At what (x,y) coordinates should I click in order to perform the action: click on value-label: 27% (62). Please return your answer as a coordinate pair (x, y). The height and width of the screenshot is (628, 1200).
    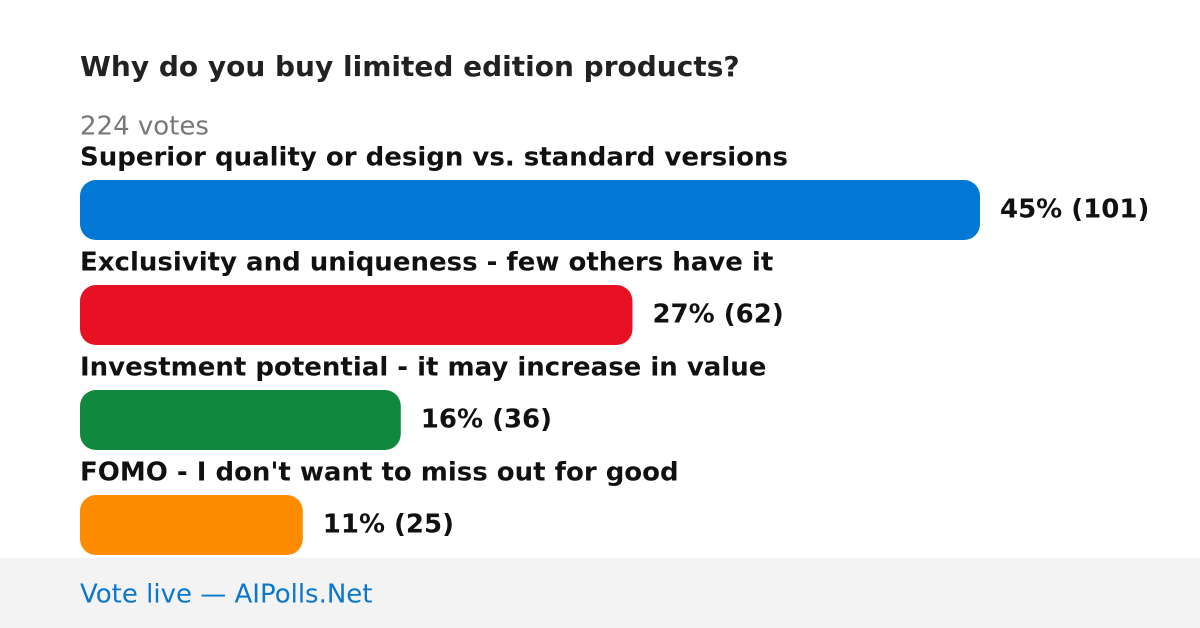
    Looking at the image, I should click on (717, 315).